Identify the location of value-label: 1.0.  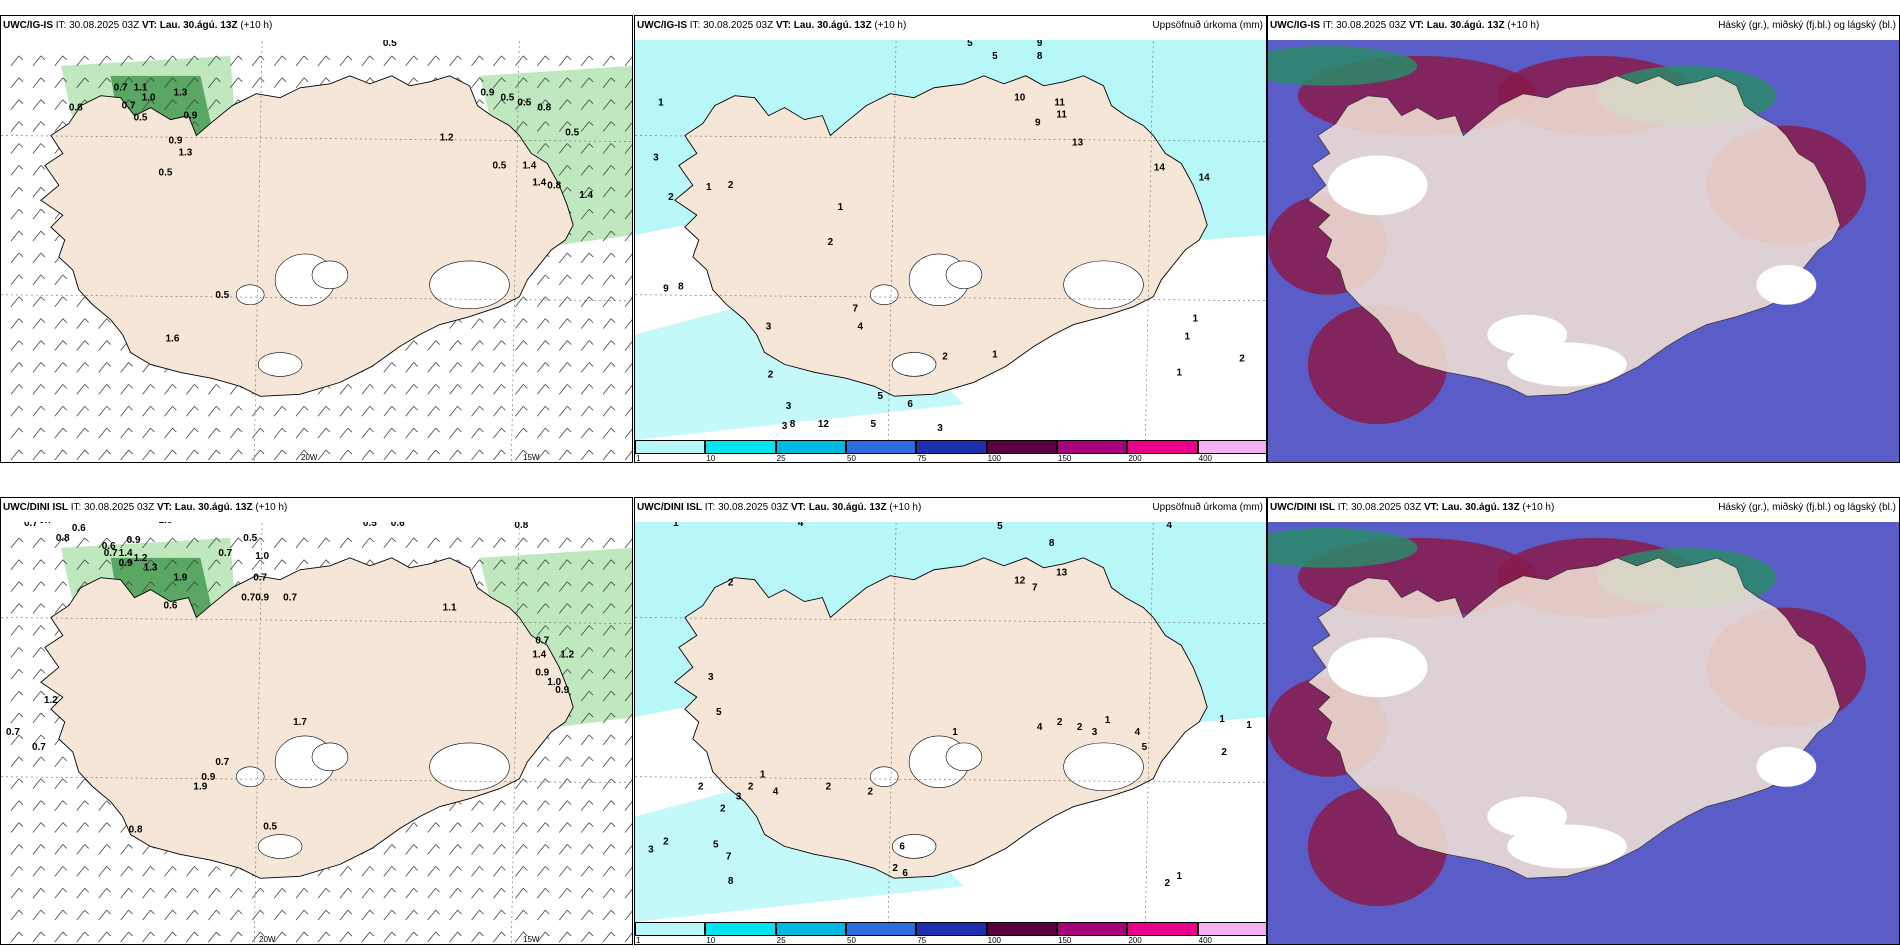
(149, 98).